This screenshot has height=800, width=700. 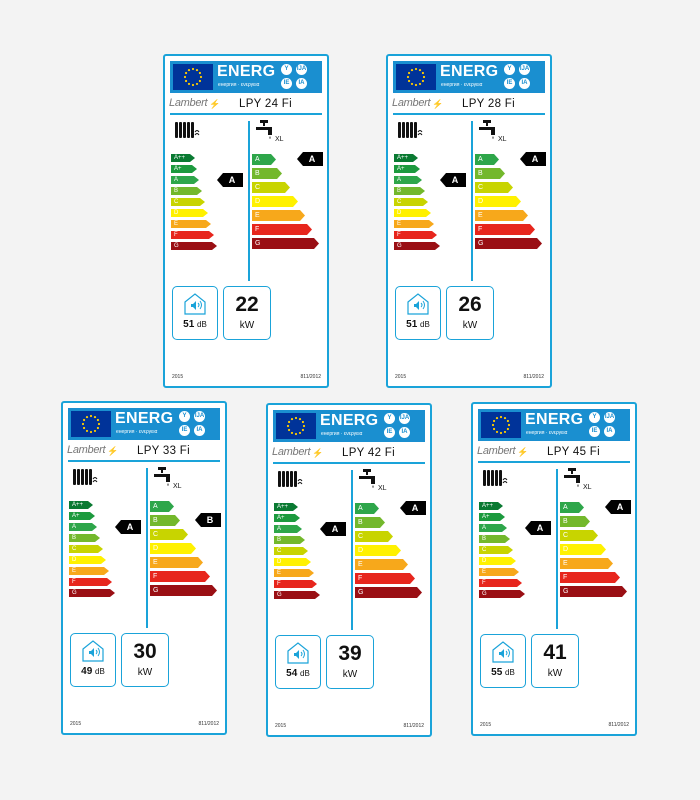 I want to click on noise-value: 49 dB, so click(x=93, y=671).